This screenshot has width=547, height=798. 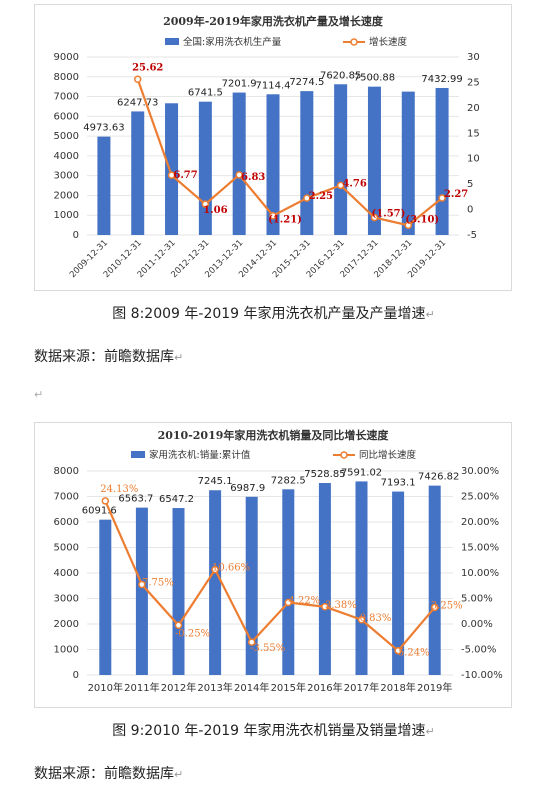 What do you see at coordinates (66, 548) in the screenshot?
I see `y-left-tick-label: 5000` at bounding box center [66, 548].